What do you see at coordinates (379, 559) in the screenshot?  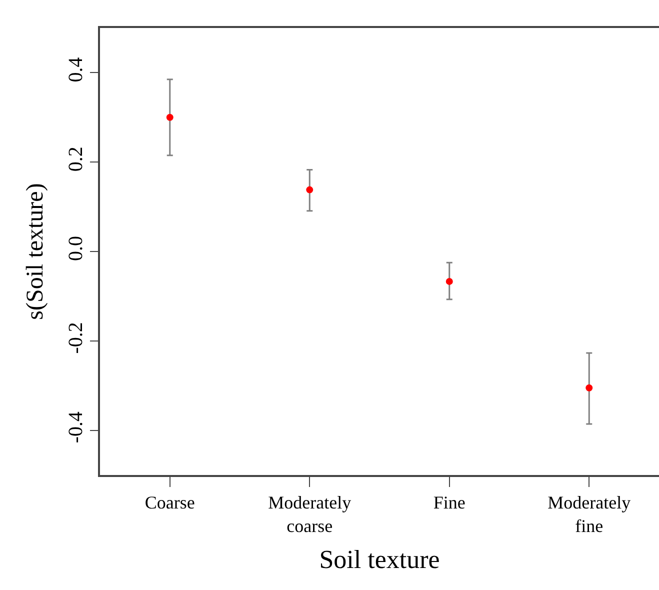 I see `x-axis-title: Soil texture` at bounding box center [379, 559].